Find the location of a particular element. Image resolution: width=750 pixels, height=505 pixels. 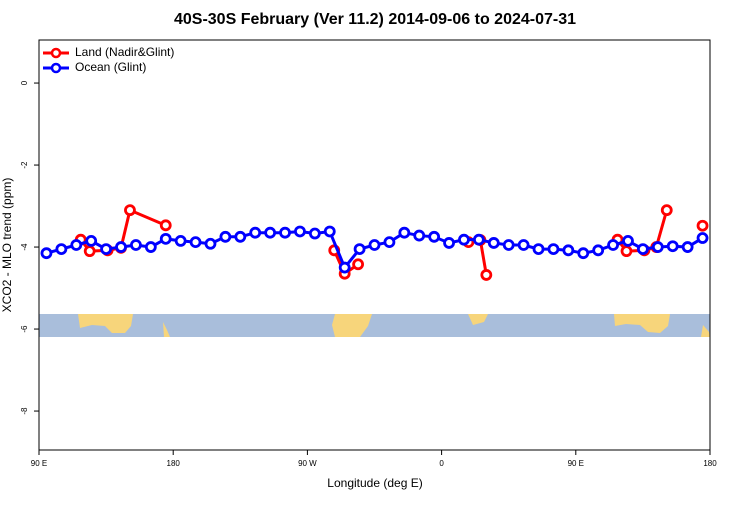

x-axis-label: Longitude (deg E) is located at coordinates (374, 483).